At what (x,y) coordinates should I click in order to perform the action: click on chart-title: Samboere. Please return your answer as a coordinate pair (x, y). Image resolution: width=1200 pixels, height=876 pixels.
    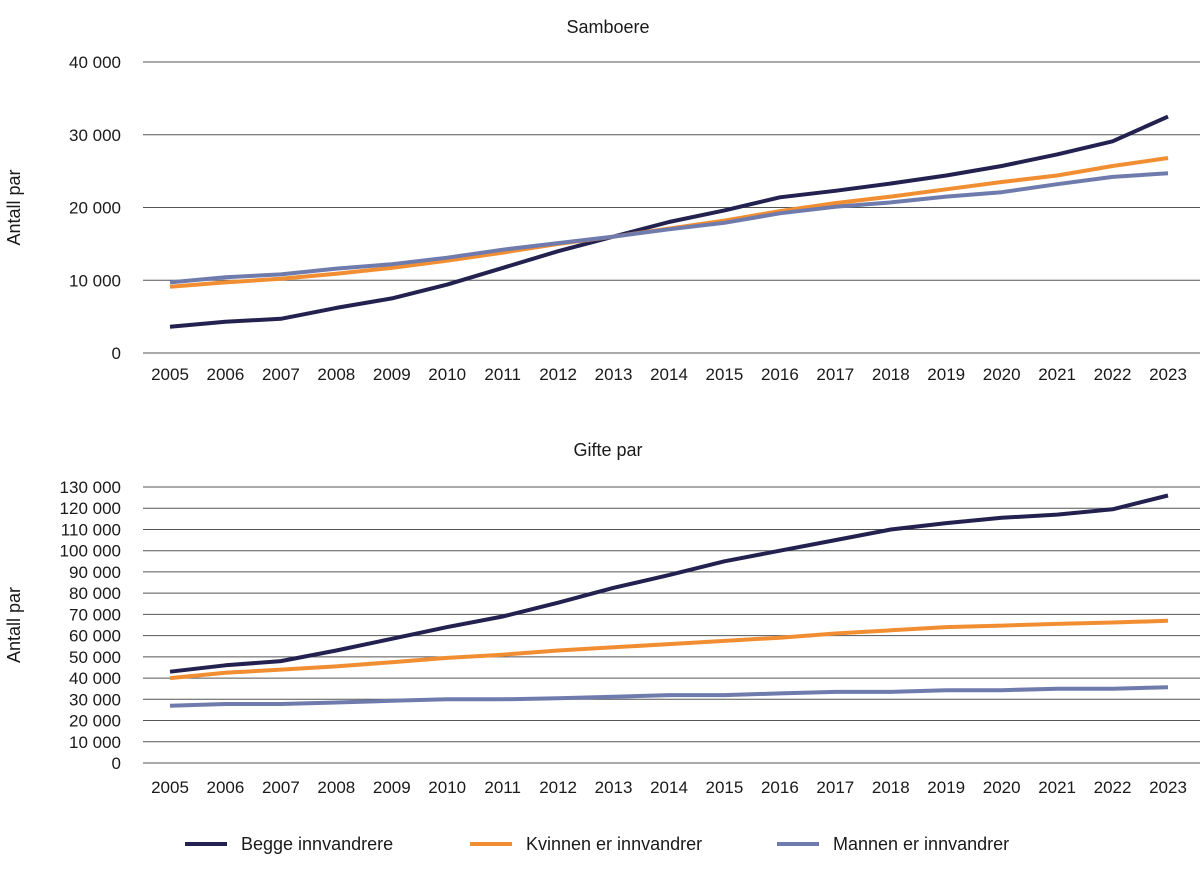
    Looking at the image, I should click on (607, 27).